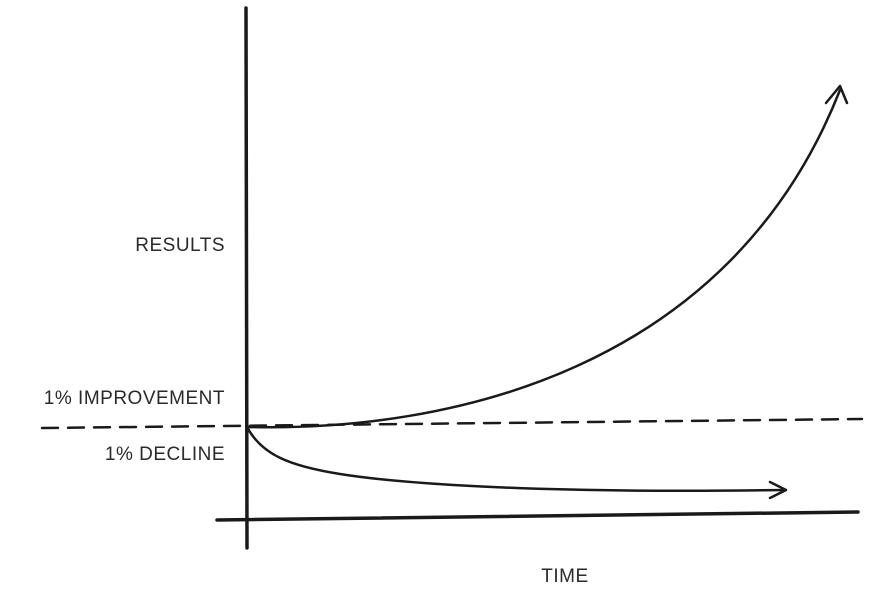 The image size is (887, 592). I want to click on decline-label: 1% DECLINE, so click(165, 454).